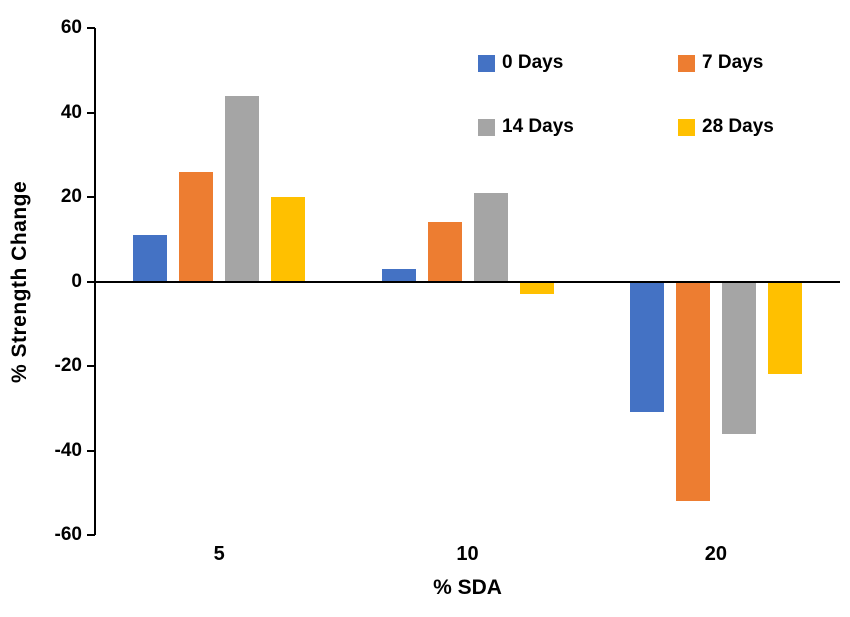 The width and height of the screenshot is (850, 617). Describe the element at coordinates (538, 126) in the screenshot. I see `legend-label: 14 Days` at that location.